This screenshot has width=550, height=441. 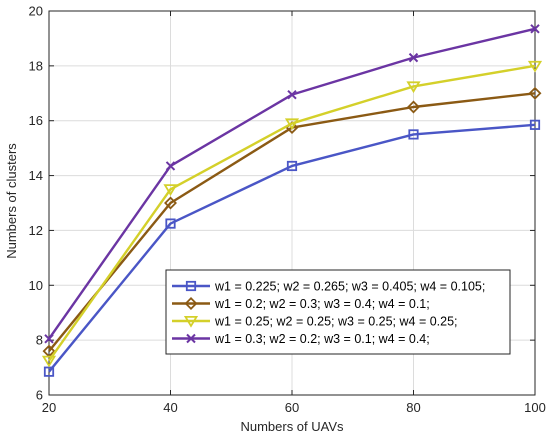 I want to click on y-tick-label: 12, so click(x=36, y=230).